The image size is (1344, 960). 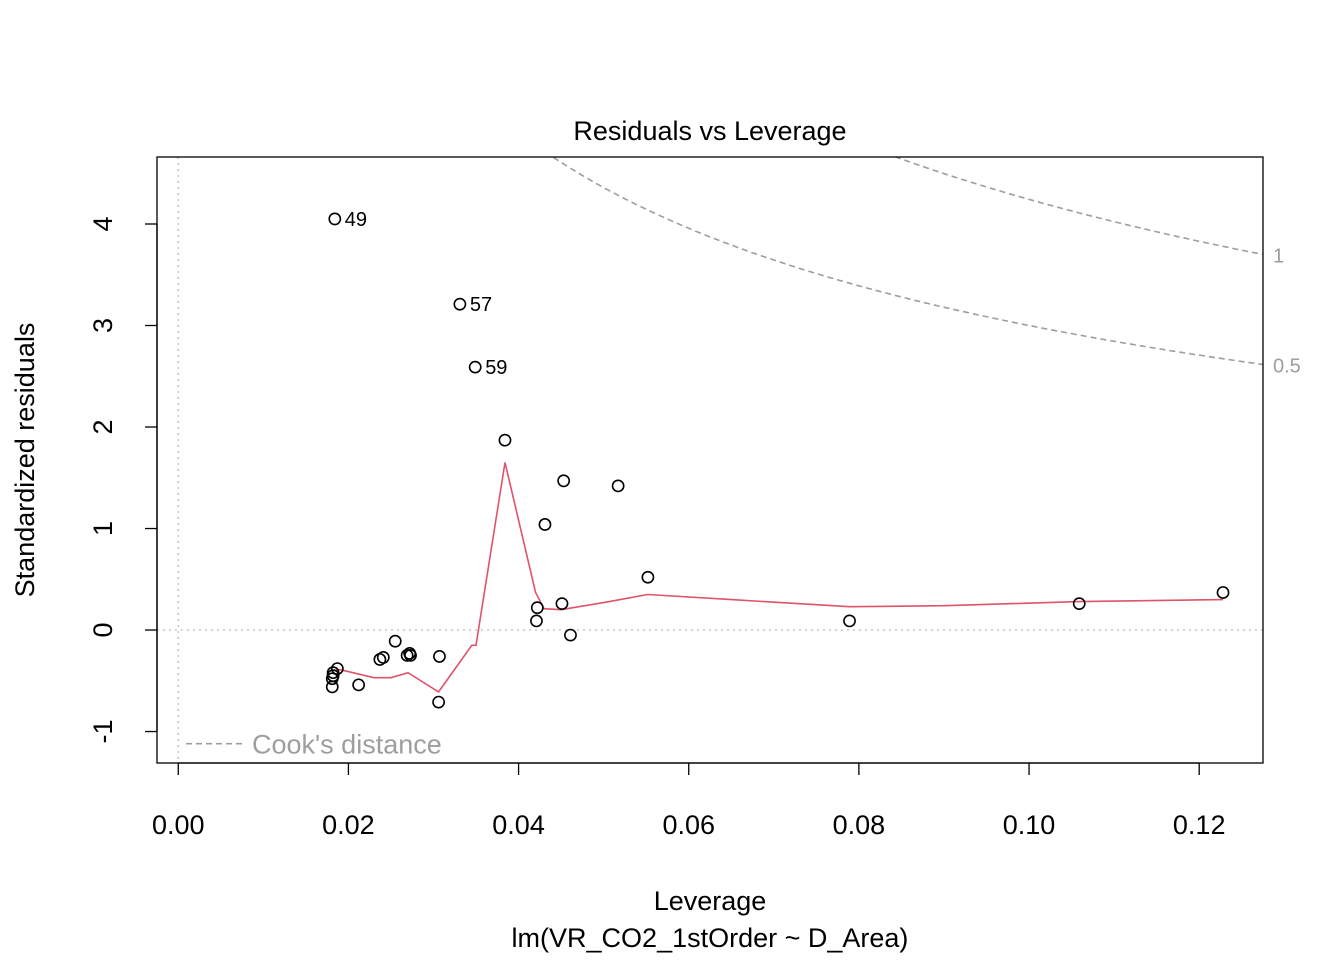 What do you see at coordinates (356, 220) in the screenshot?
I see `point-label: 49` at bounding box center [356, 220].